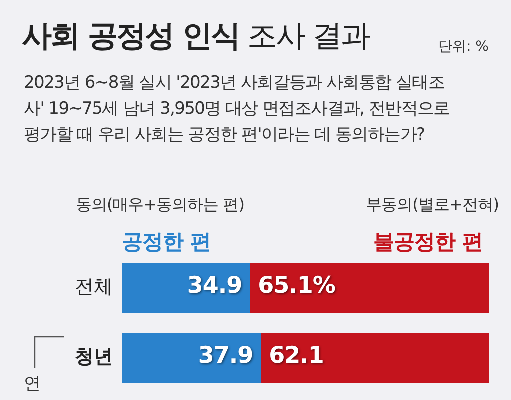 This screenshot has width=511, height=400. Describe the element at coordinates (226, 356) in the screenshot. I see `data-label: 37.9` at that location.